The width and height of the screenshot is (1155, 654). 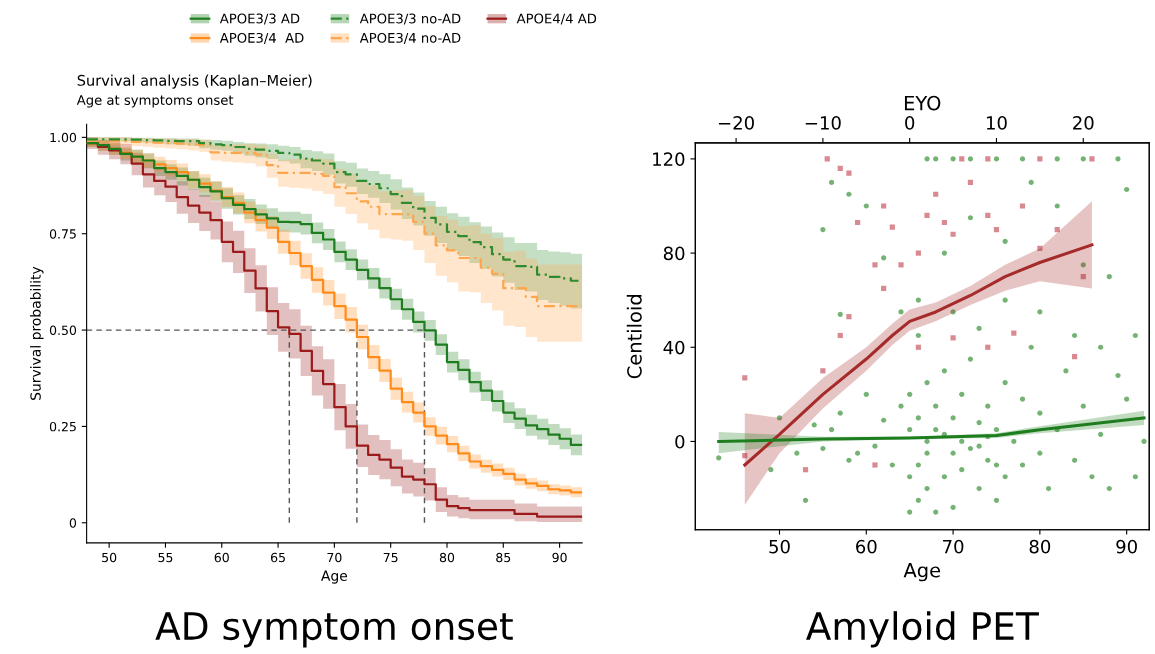 I want to click on y-tick-label: 0.25, so click(x=62, y=426).